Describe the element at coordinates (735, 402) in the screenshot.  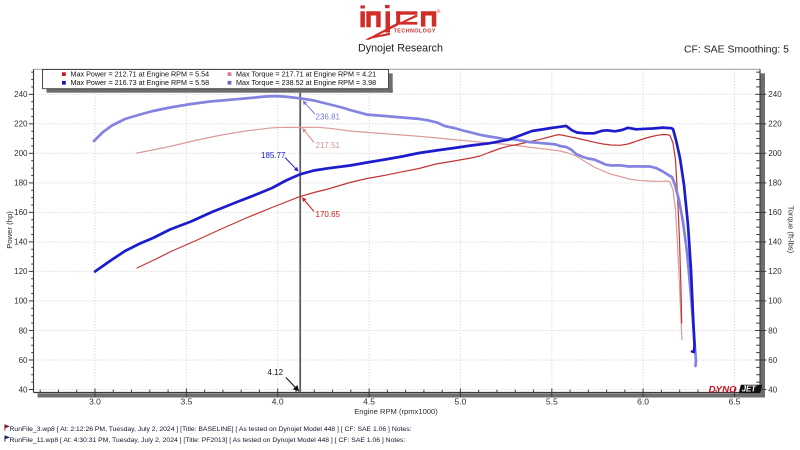
I see `svg-text: 6.5` at that location.